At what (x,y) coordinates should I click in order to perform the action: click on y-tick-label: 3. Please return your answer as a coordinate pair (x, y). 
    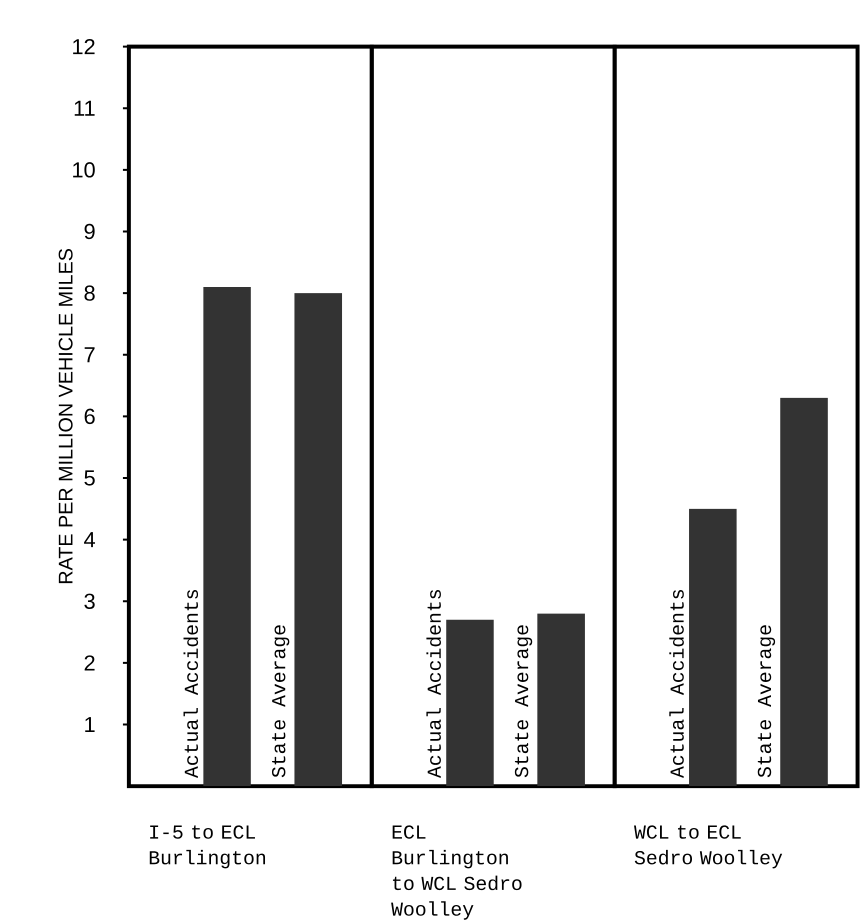
    Looking at the image, I should click on (89, 601).